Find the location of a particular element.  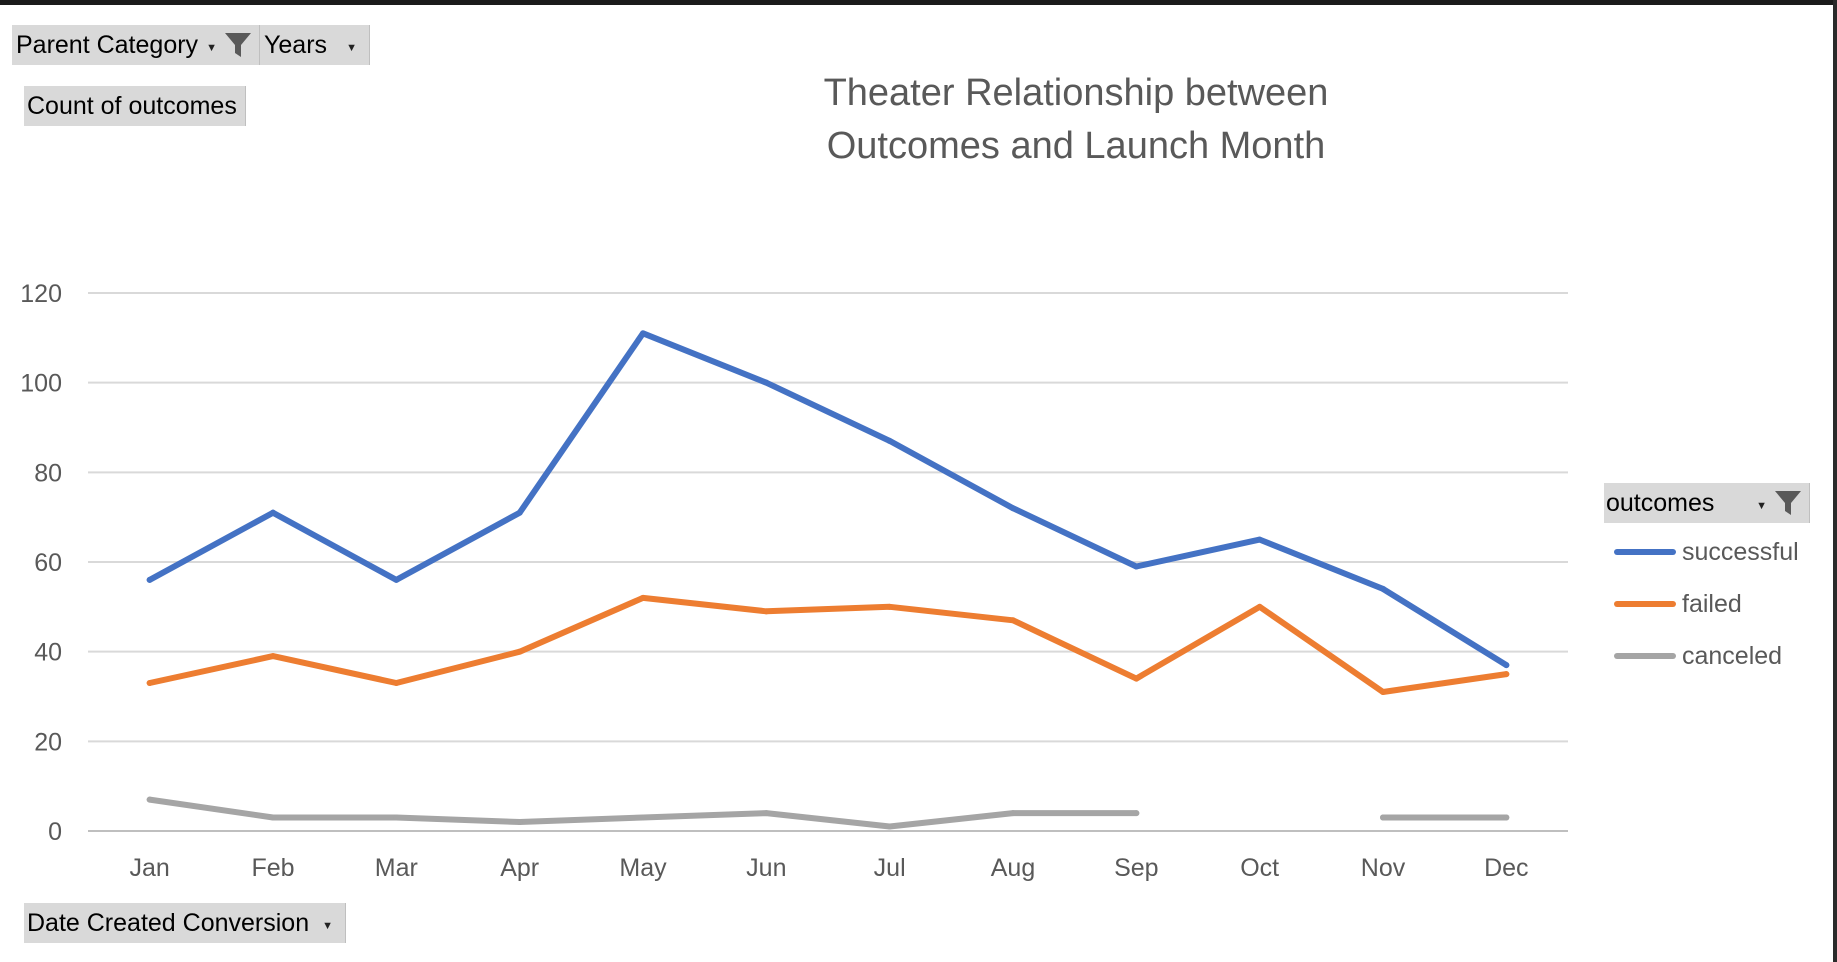

date-created-conversion-label: Date Created Conversion is located at coordinates (168, 922).